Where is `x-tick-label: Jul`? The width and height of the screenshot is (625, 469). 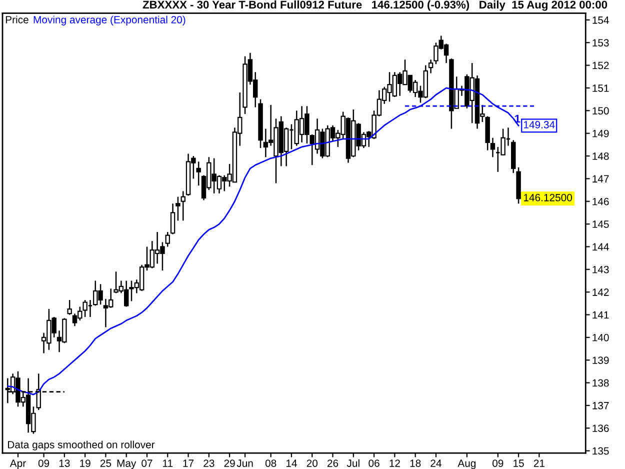 x-tick-label: Jul is located at coordinates (353, 463).